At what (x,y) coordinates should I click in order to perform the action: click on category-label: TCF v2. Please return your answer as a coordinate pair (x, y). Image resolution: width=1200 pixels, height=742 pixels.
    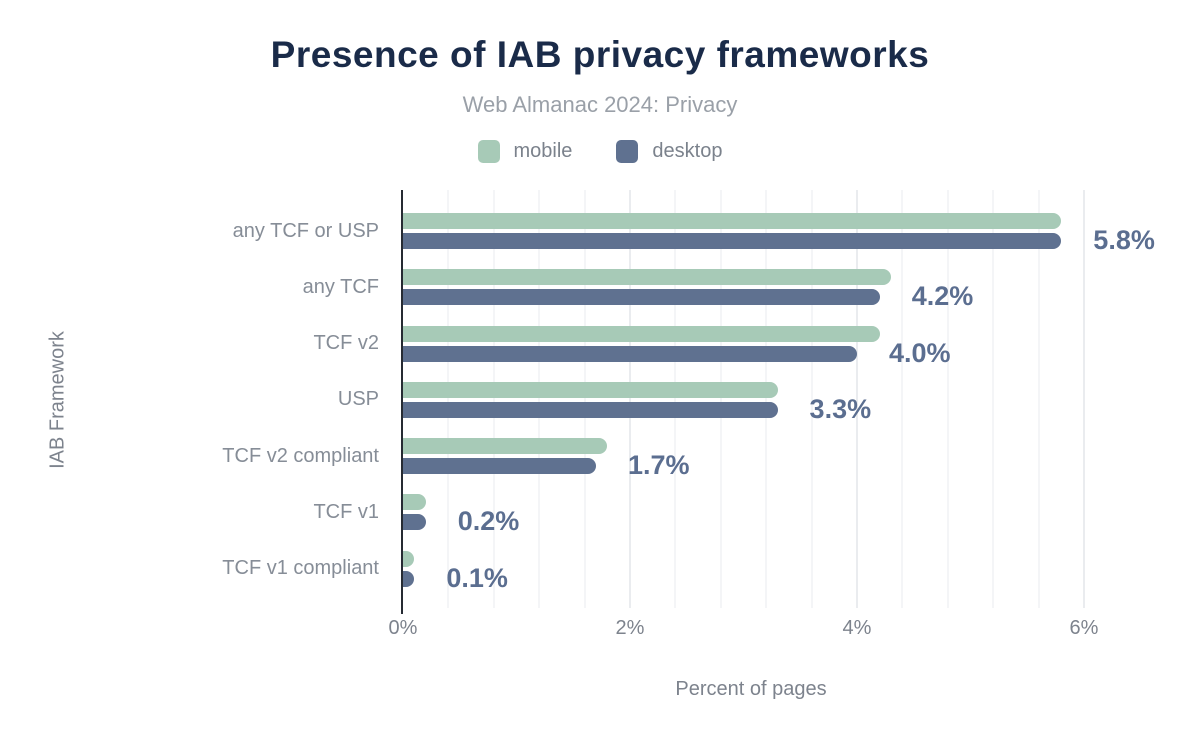
    Looking at the image, I should click on (346, 343).